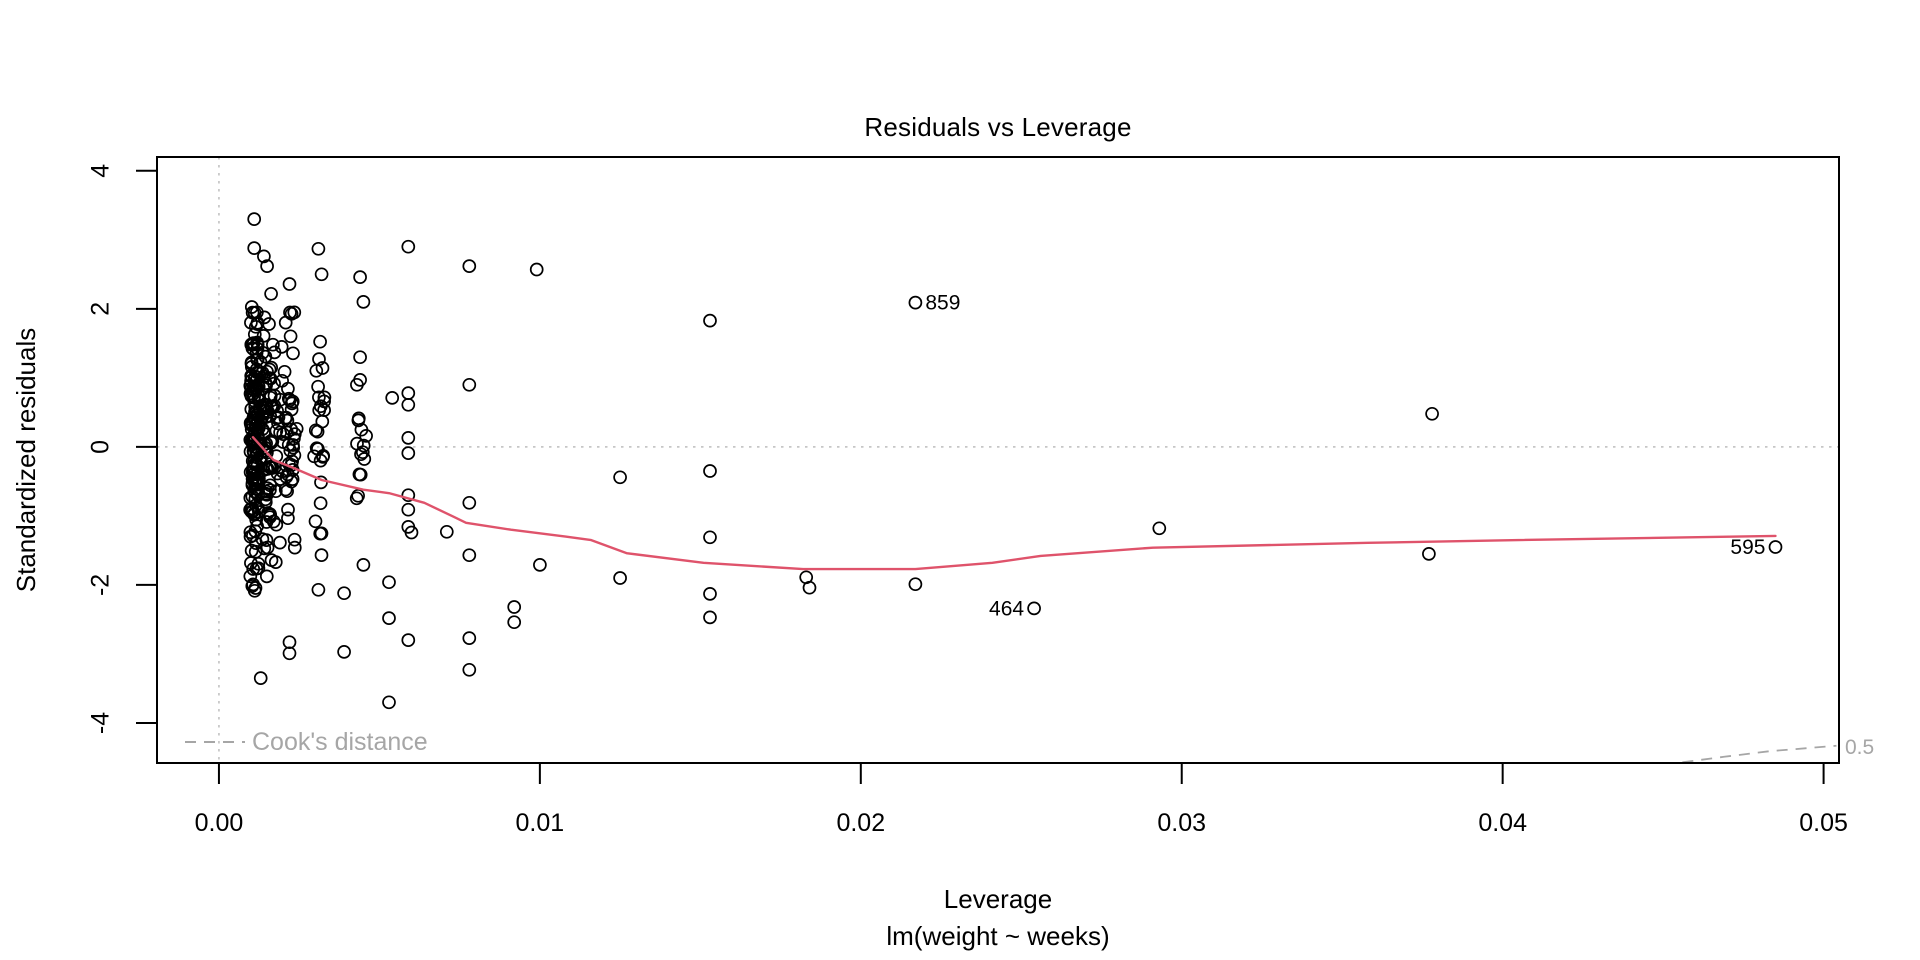 This screenshot has width=1920, height=960. I want to click on x-tick-label: 0.00, so click(219, 823).